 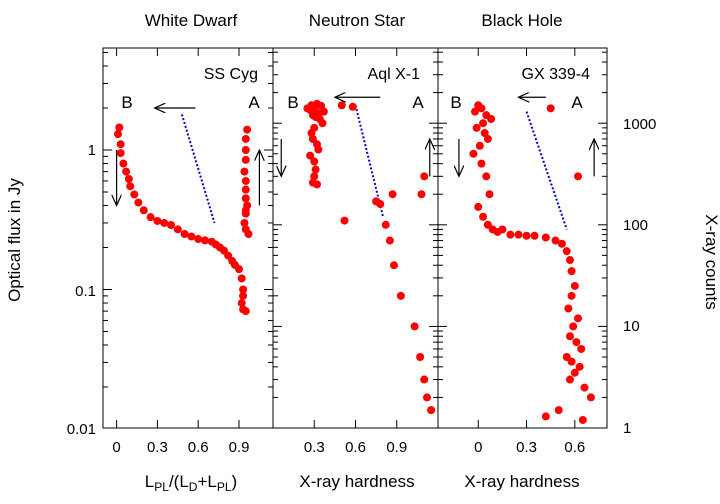 What do you see at coordinates (92, 150) in the screenshot?
I see `left-ytick-1: 1` at bounding box center [92, 150].